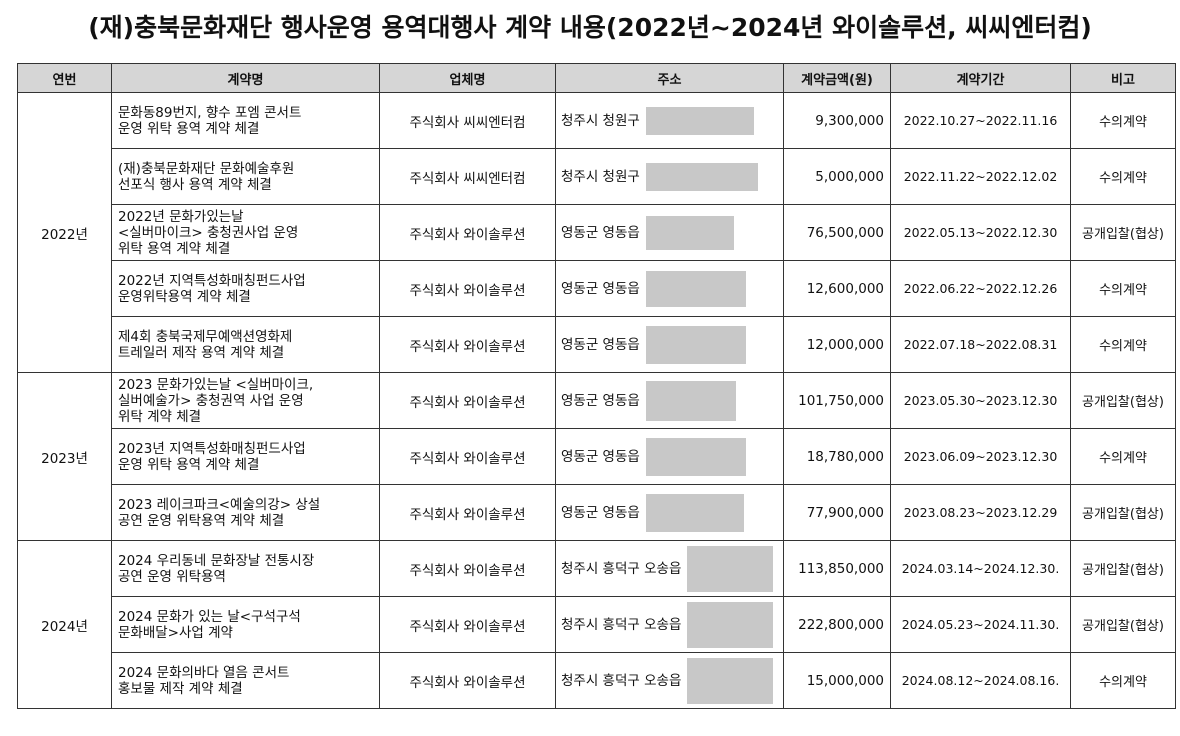  I want to click on amount-cell: 5,000,000, so click(837, 176).